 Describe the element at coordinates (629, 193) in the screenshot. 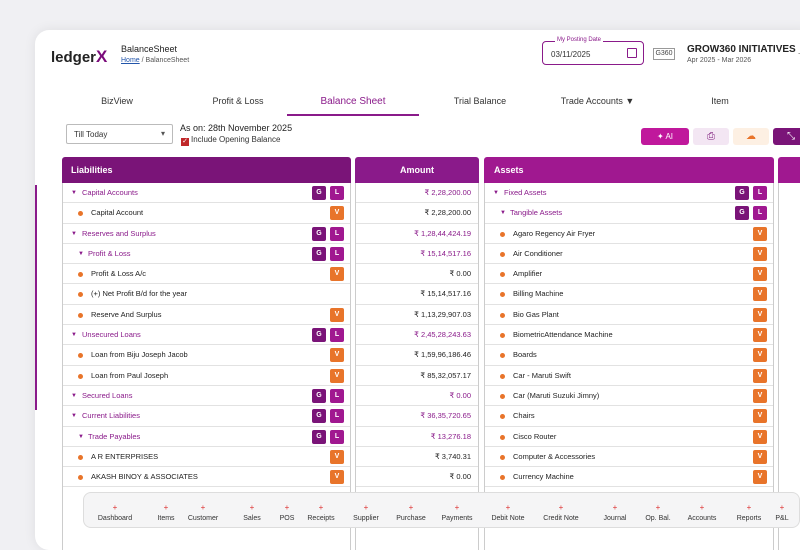

I see `group-row: ▼ Fixed Assets G L` at that location.